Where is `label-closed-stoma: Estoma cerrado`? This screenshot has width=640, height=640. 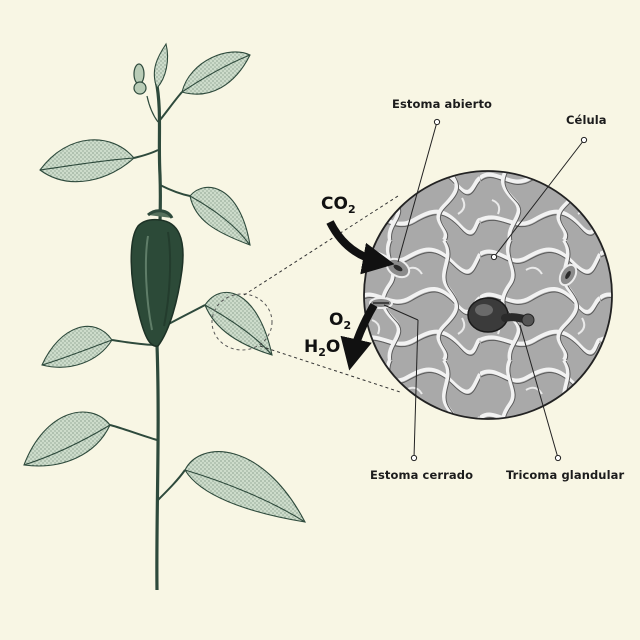
label-closed-stoma: Estoma cerrado is located at coordinates (422, 475).